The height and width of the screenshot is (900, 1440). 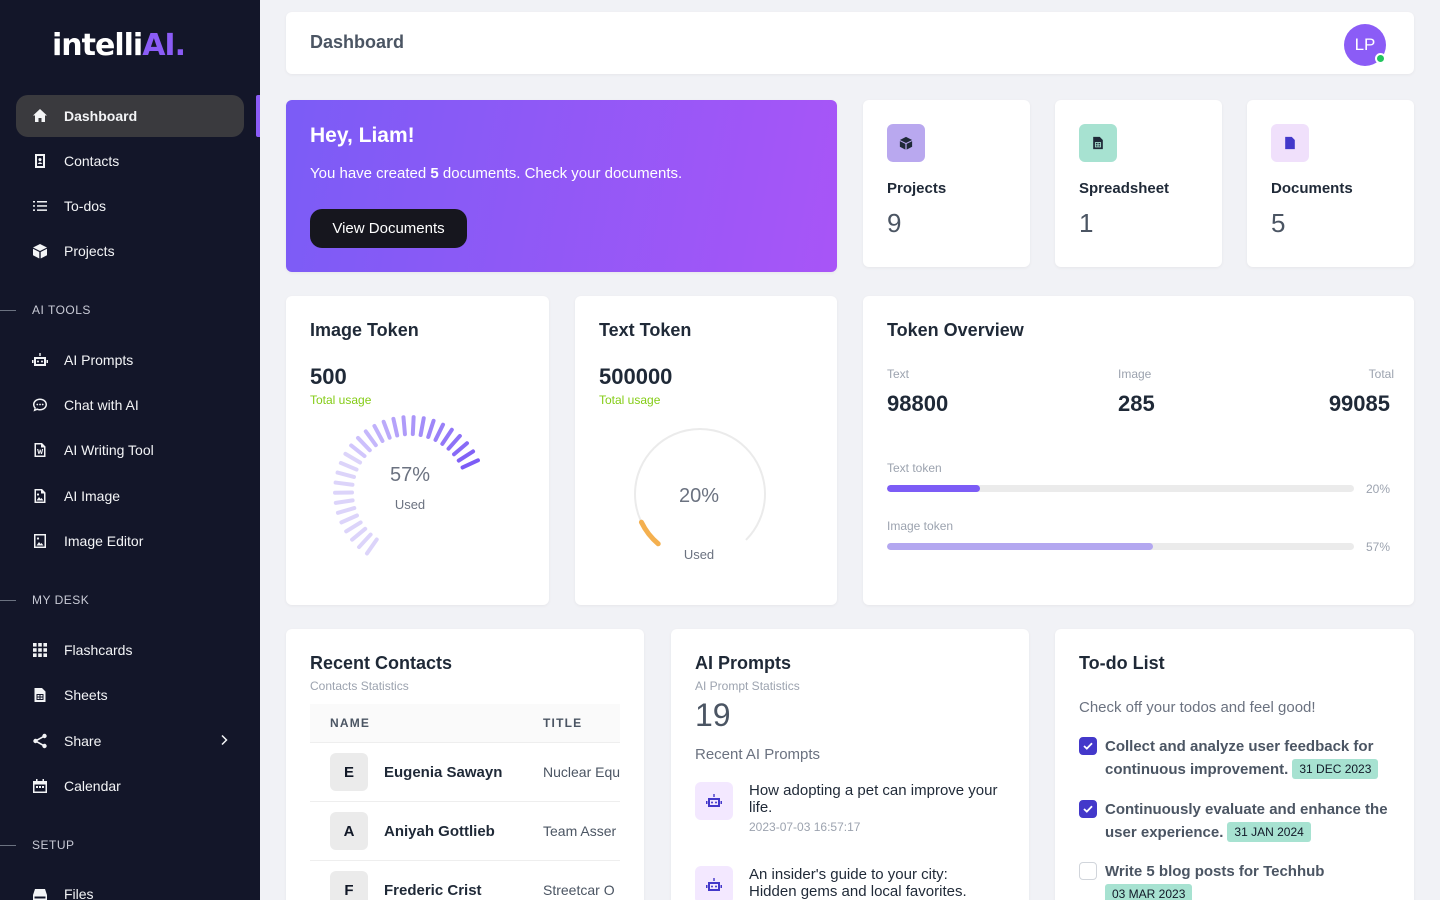 What do you see at coordinates (713, 715) in the screenshot?
I see `prompt-count: 19` at bounding box center [713, 715].